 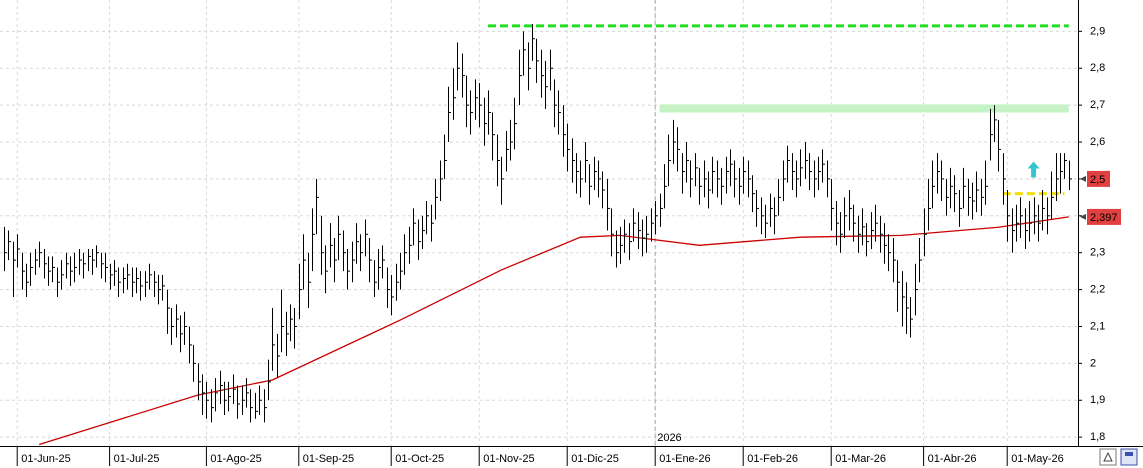 What do you see at coordinates (1129, 457) in the screenshot?
I see `save-button` at bounding box center [1129, 457].